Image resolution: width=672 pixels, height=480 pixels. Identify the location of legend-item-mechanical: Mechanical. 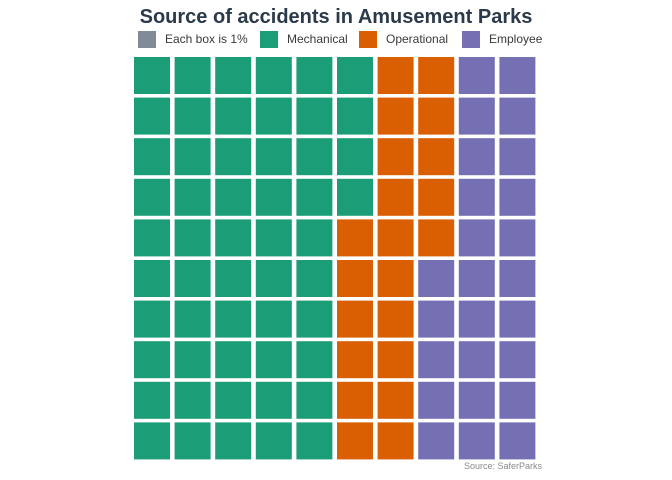
(304, 39).